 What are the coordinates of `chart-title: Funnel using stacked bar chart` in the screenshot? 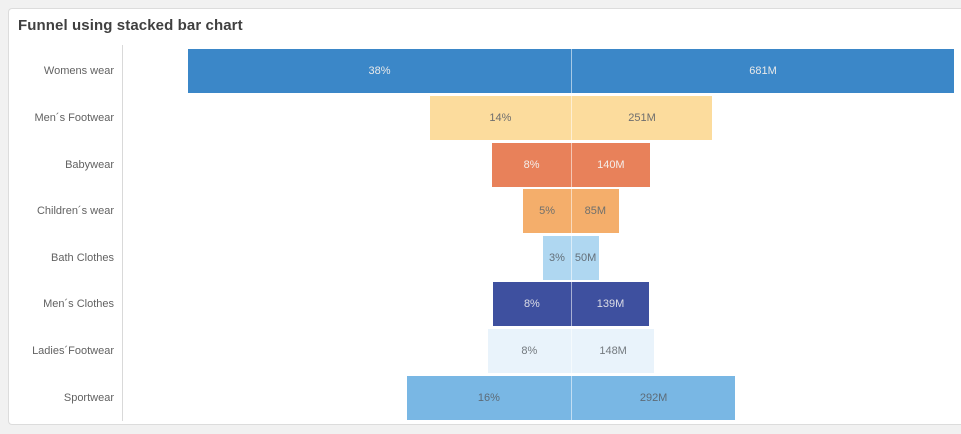 It's located at (130, 25).